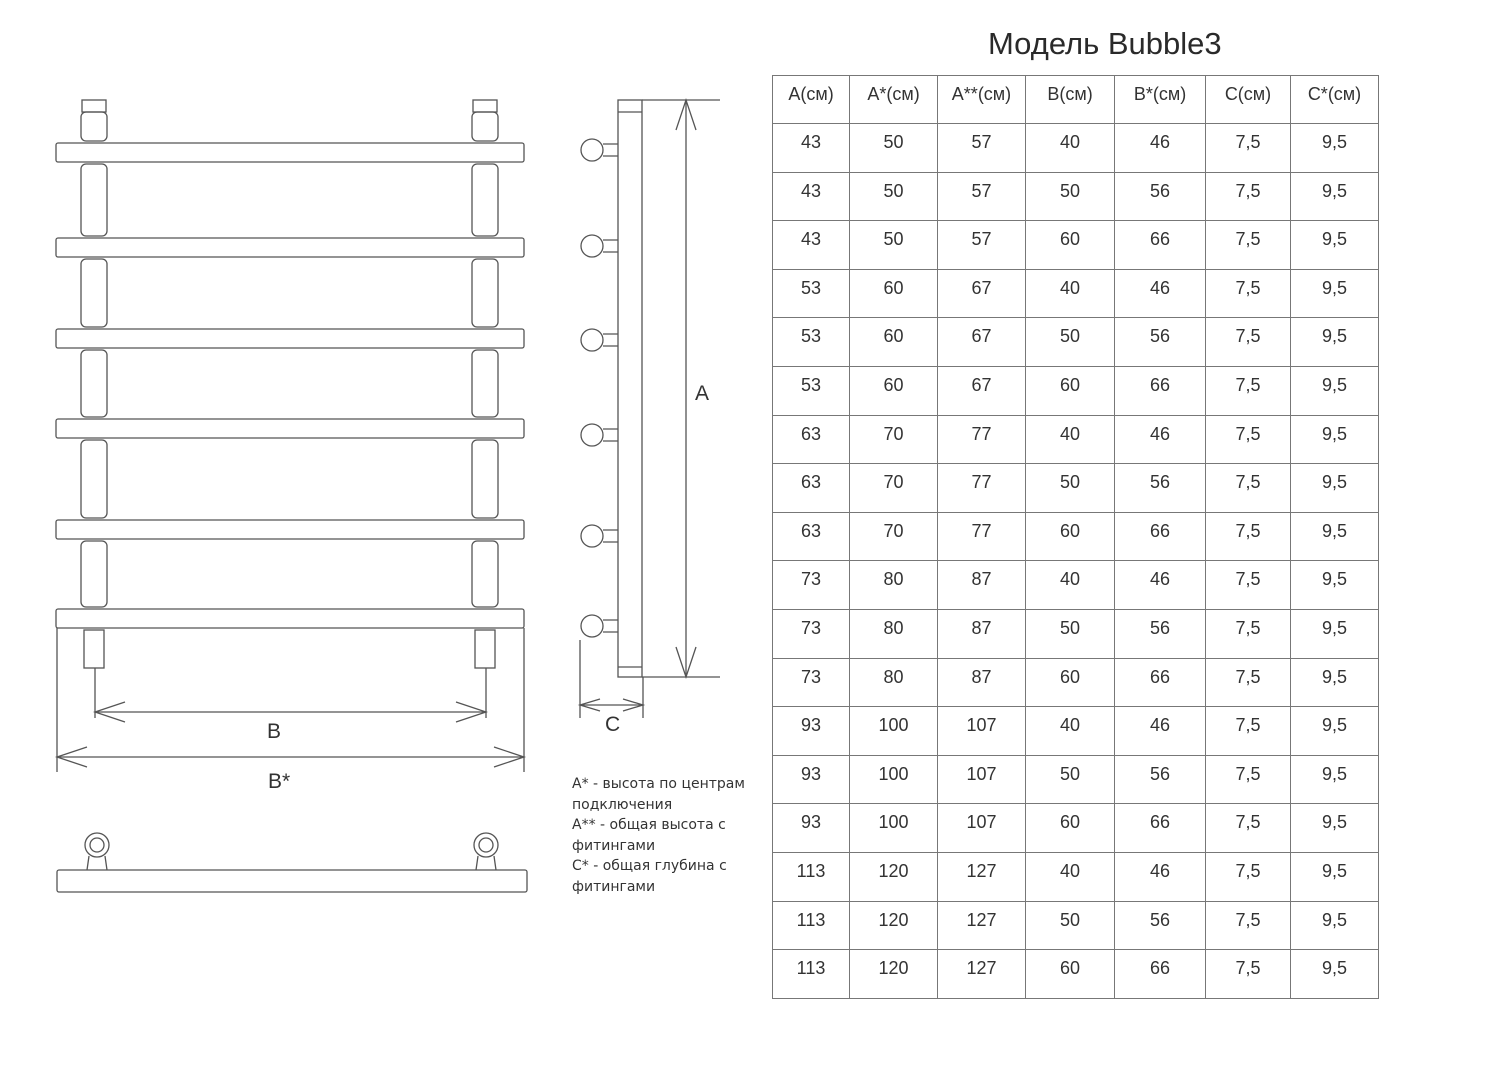 The height and width of the screenshot is (1090, 1500). I want to click on fitting-ring-outer, so click(97, 845).